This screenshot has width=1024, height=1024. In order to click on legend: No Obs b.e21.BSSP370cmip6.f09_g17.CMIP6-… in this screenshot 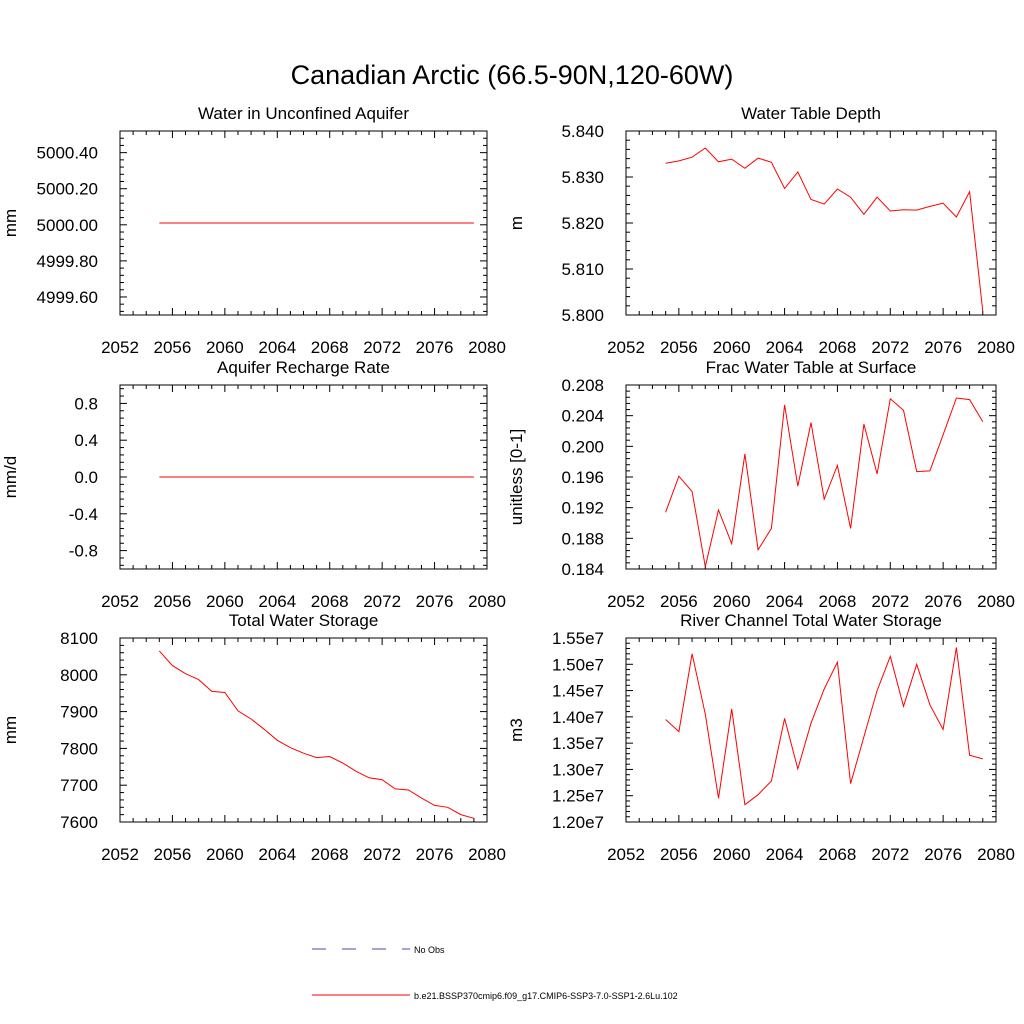, I will do `click(495, 973)`.